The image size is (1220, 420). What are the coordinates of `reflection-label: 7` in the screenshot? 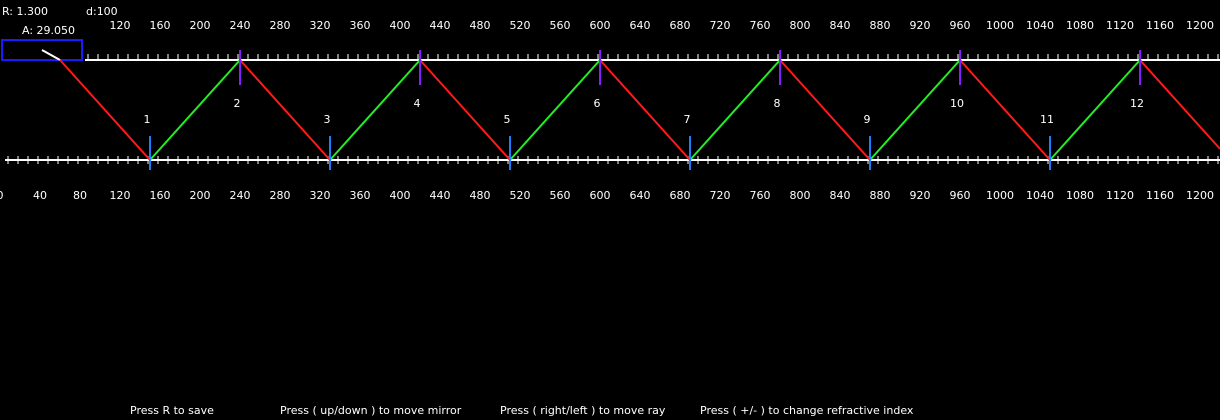 It's located at (687, 119).